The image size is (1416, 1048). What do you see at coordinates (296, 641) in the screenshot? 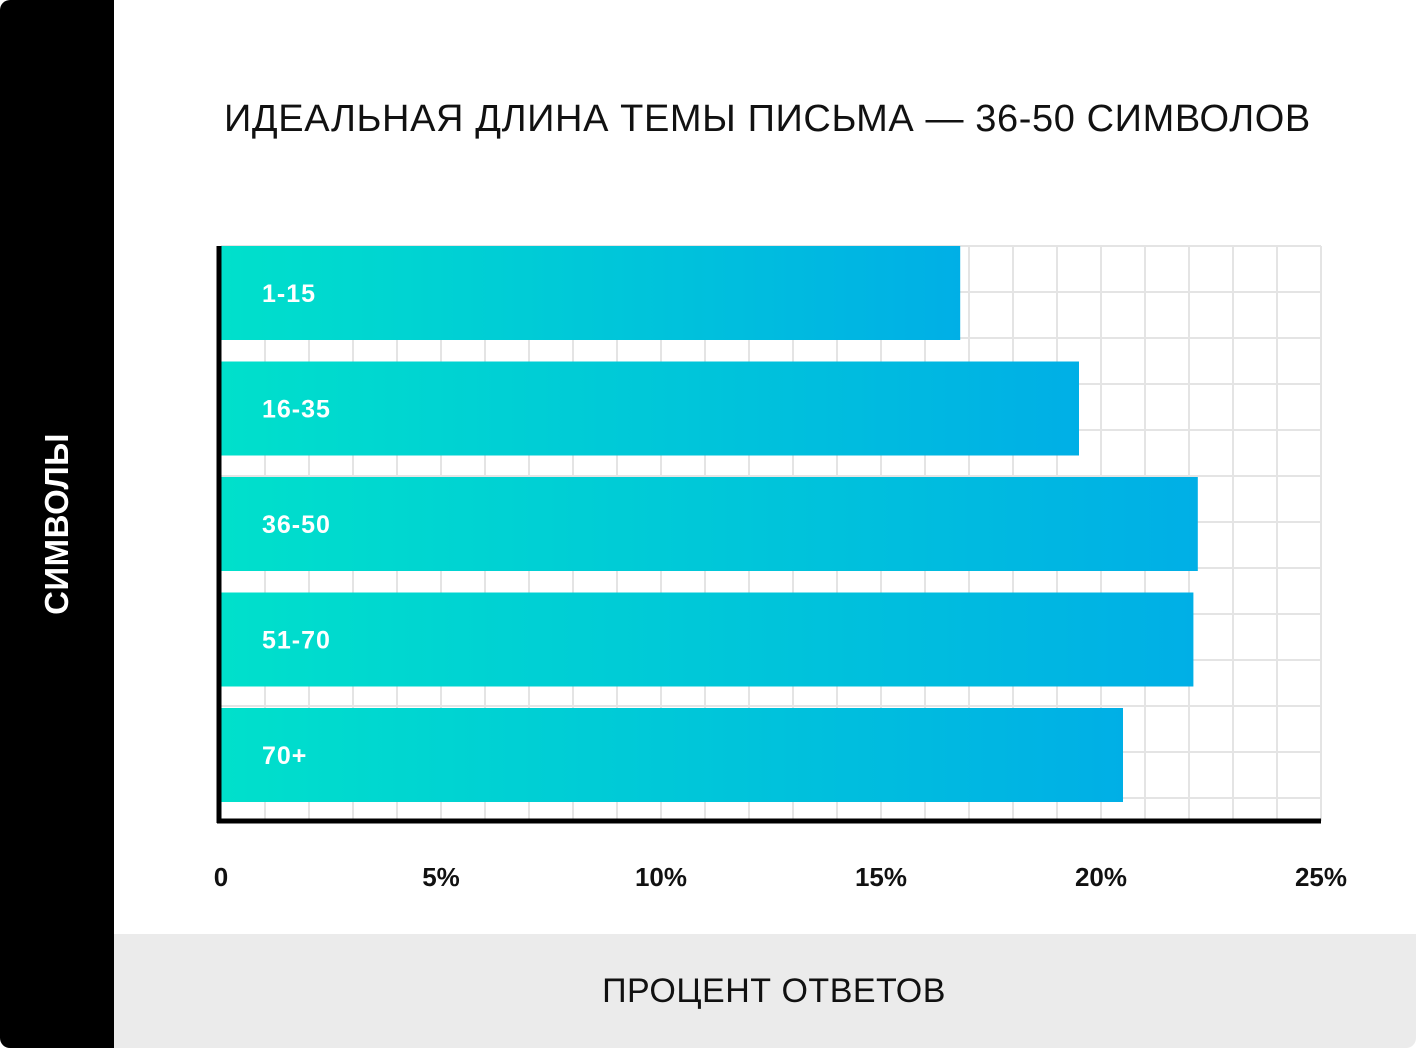
I see `category-label: 51-70` at bounding box center [296, 641].